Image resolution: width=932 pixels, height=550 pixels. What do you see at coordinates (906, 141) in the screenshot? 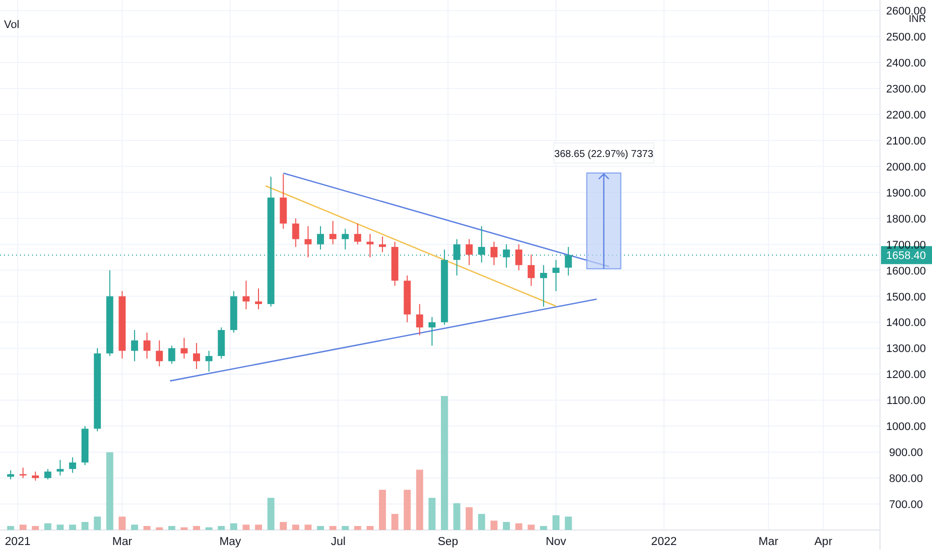
I see `y-tick-label: 2100.00` at bounding box center [906, 141].